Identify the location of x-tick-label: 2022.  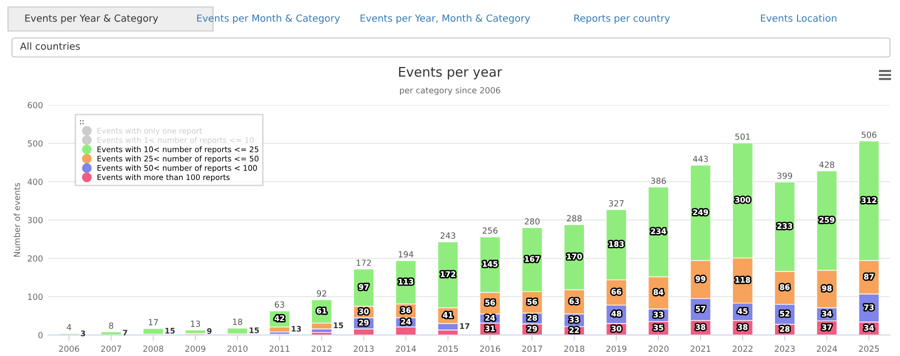
(742, 349).